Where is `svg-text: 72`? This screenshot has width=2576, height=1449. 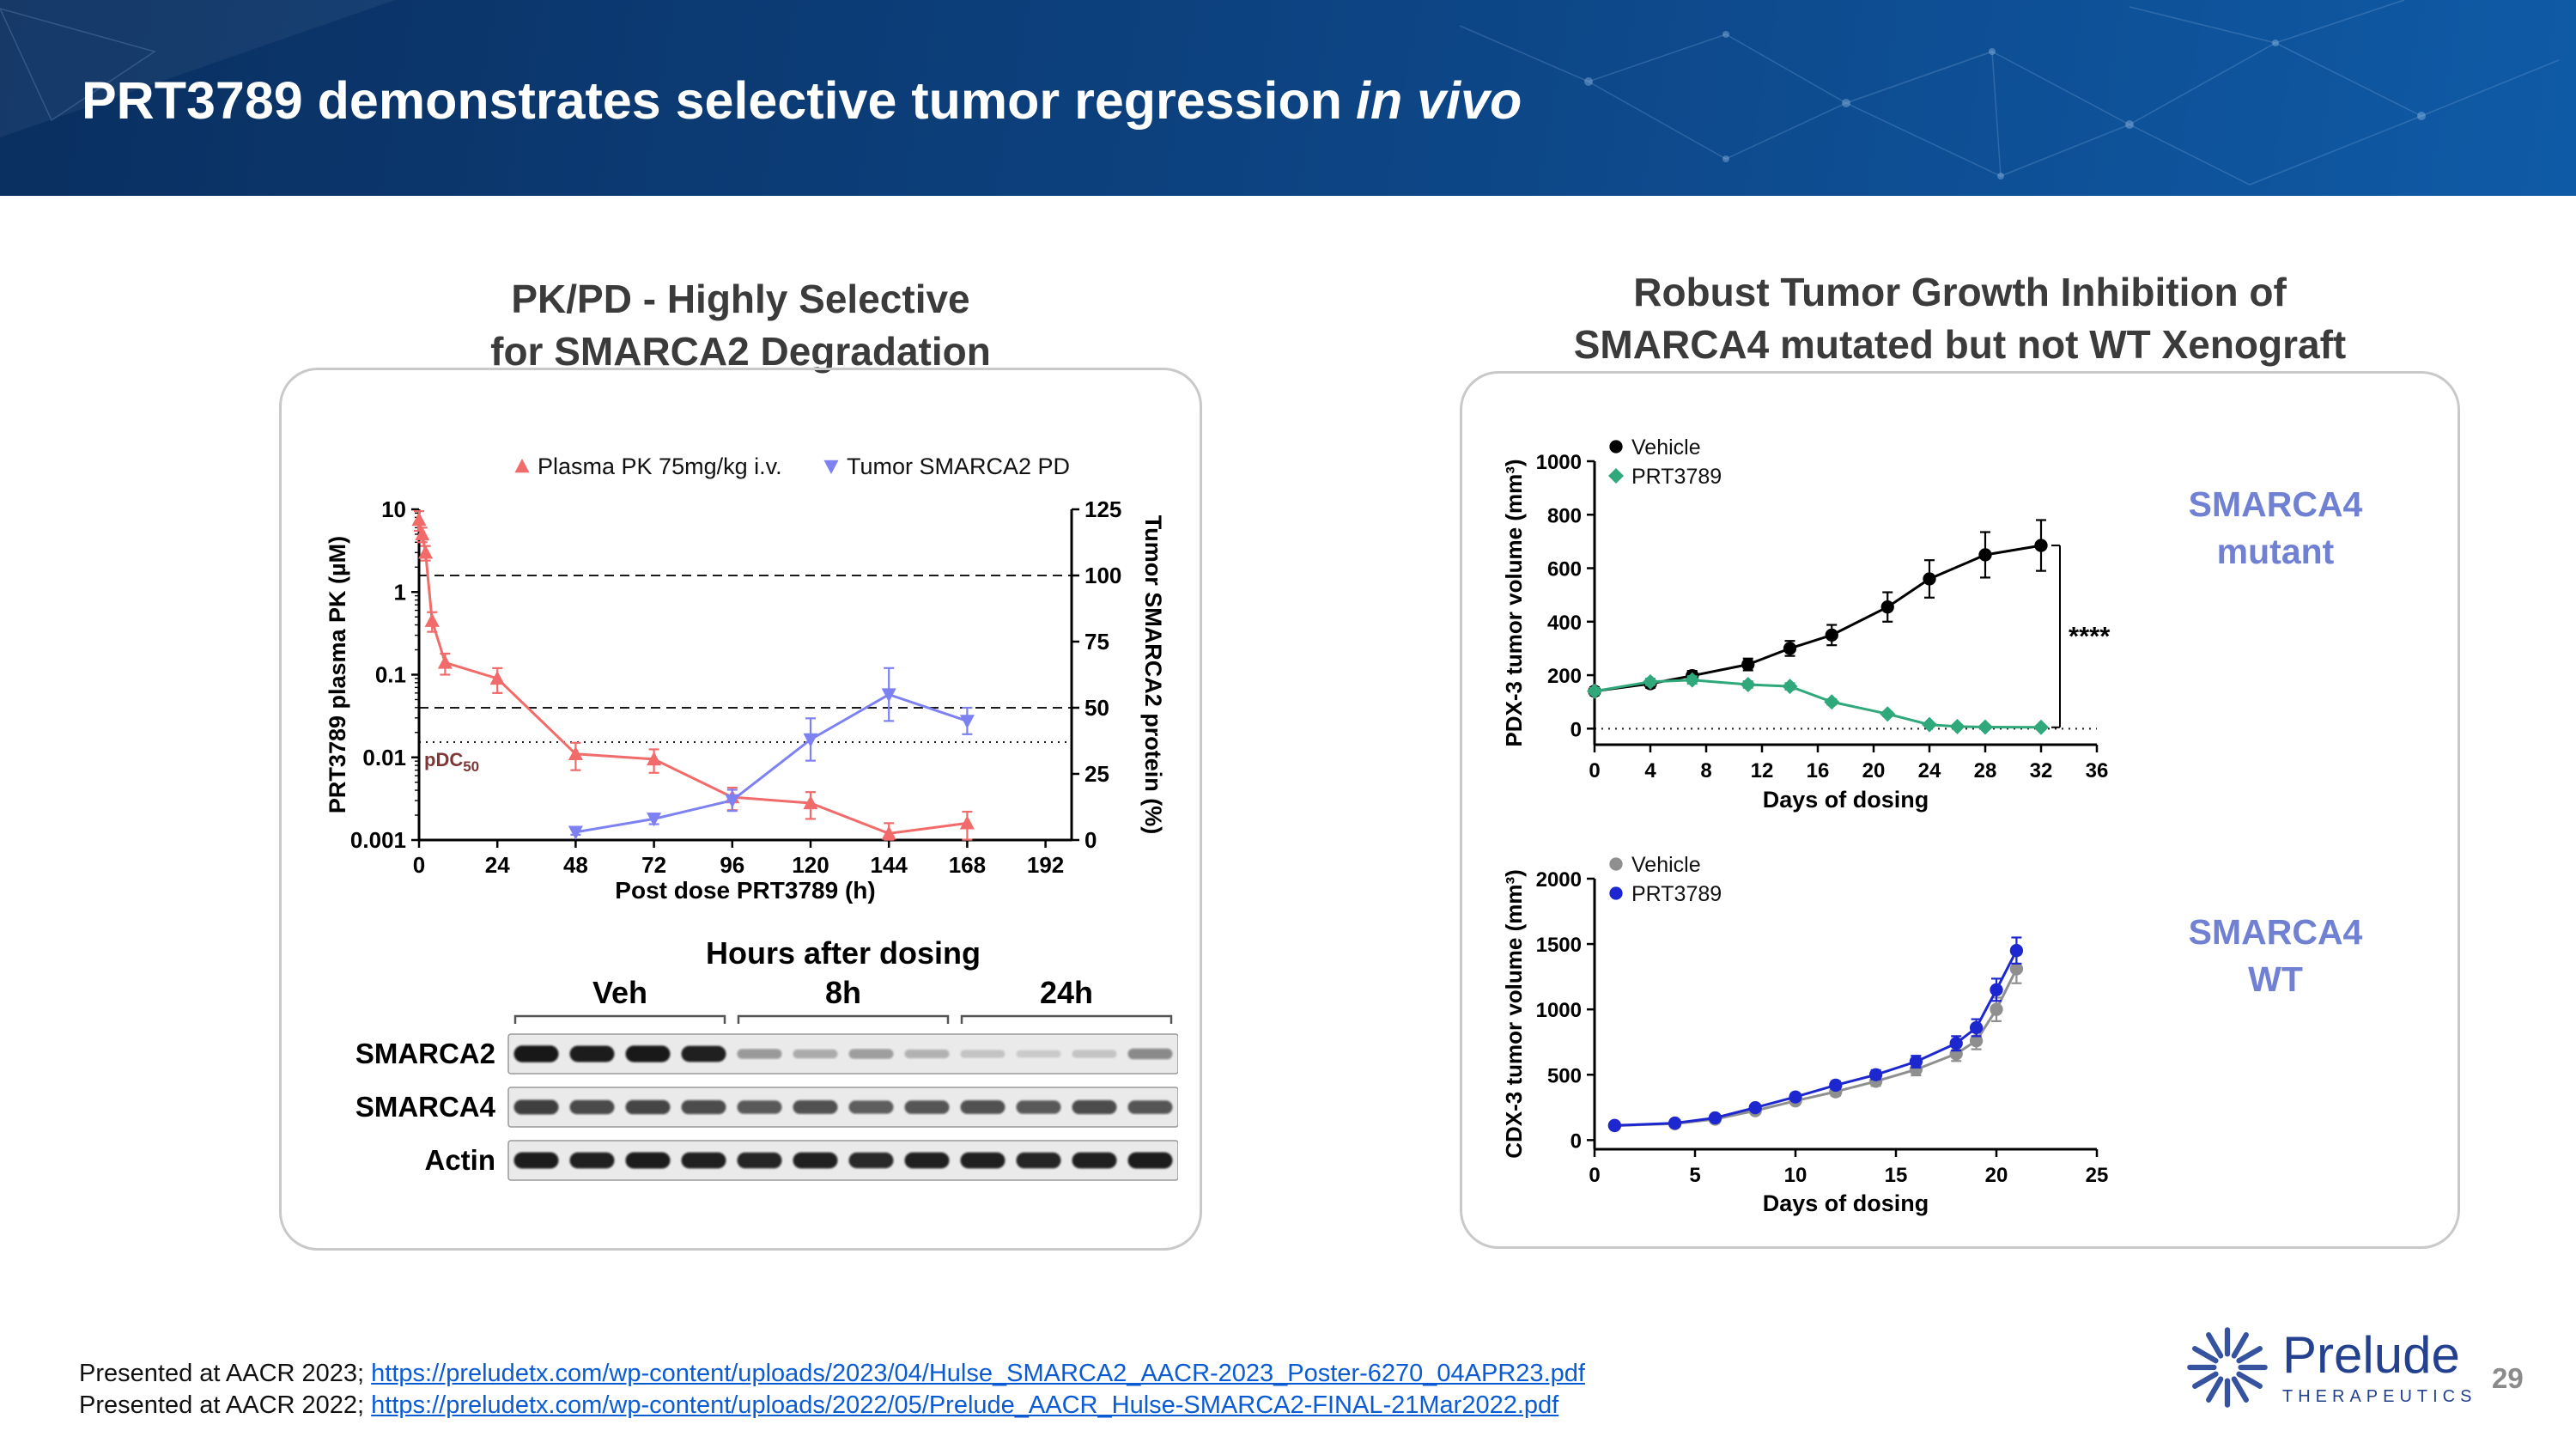 svg-text: 72 is located at coordinates (653, 865).